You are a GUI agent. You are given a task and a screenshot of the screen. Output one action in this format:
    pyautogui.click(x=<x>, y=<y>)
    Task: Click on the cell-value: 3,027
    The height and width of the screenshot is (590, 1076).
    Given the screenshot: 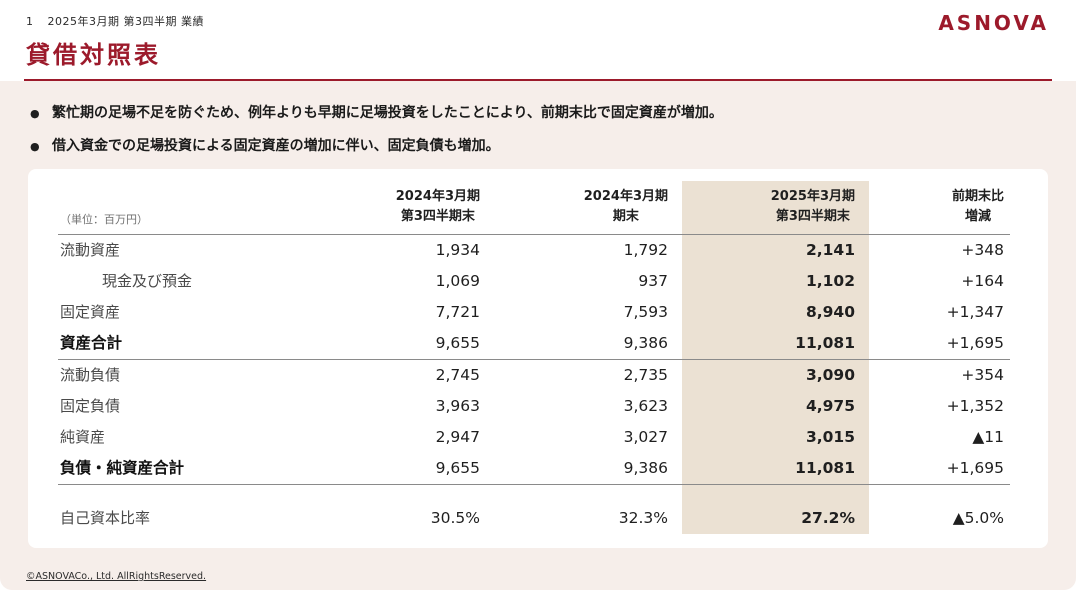 What is the action you would take?
    pyautogui.click(x=645, y=437)
    